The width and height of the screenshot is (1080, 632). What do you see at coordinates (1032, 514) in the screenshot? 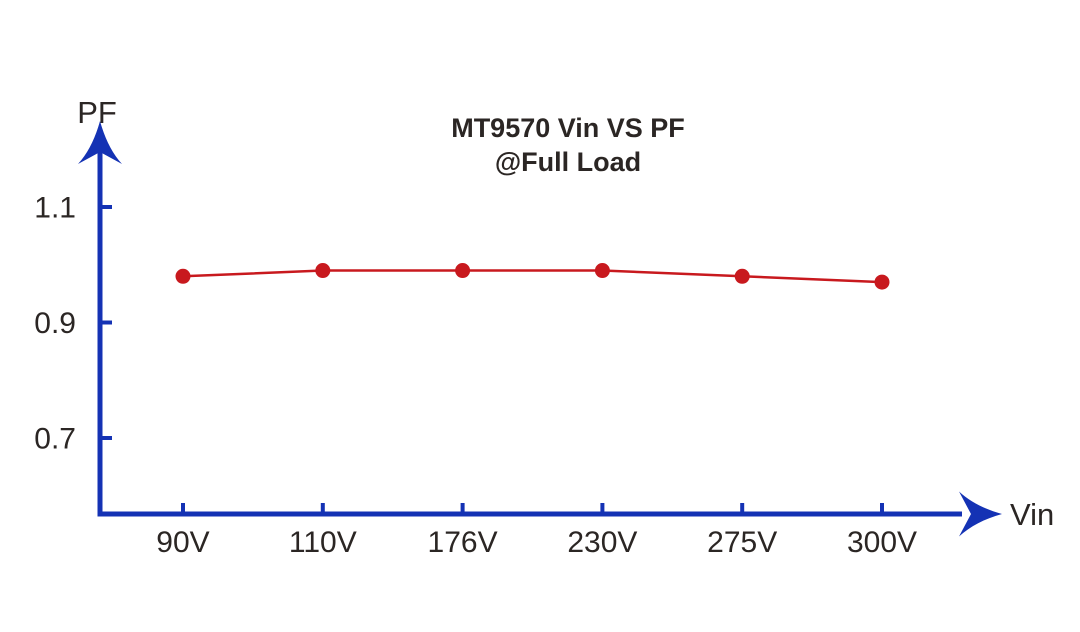
I see `x-axis-label: Vin` at bounding box center [1032, 514].